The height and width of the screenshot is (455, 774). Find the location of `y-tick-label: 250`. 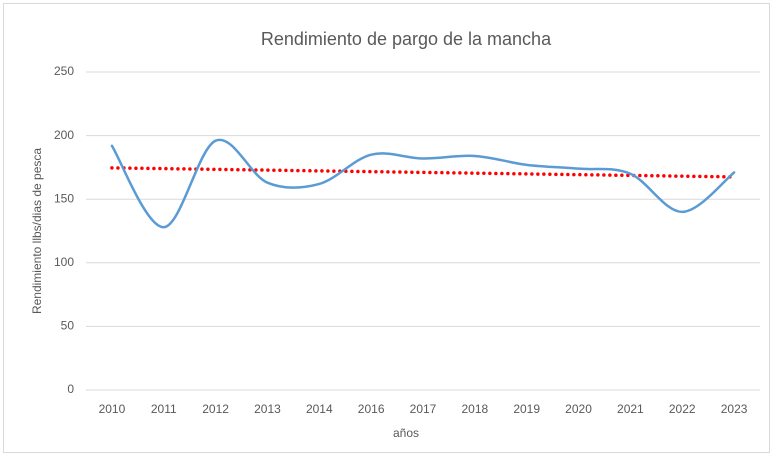

y-tick-label: 250 is located at coordinates (64, 71).